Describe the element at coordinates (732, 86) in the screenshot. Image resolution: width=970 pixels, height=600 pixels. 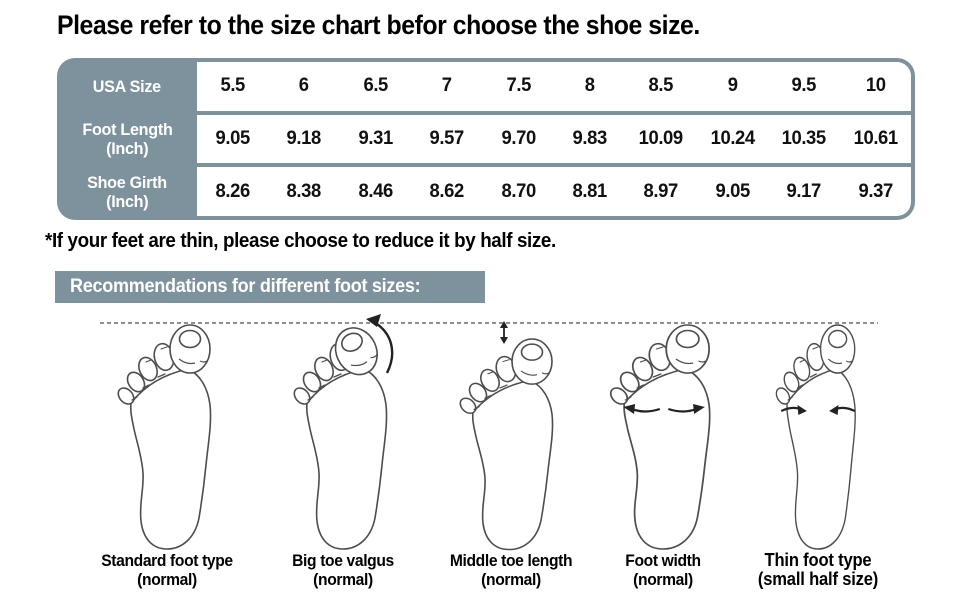
I see `table-cell: 9` at that location.